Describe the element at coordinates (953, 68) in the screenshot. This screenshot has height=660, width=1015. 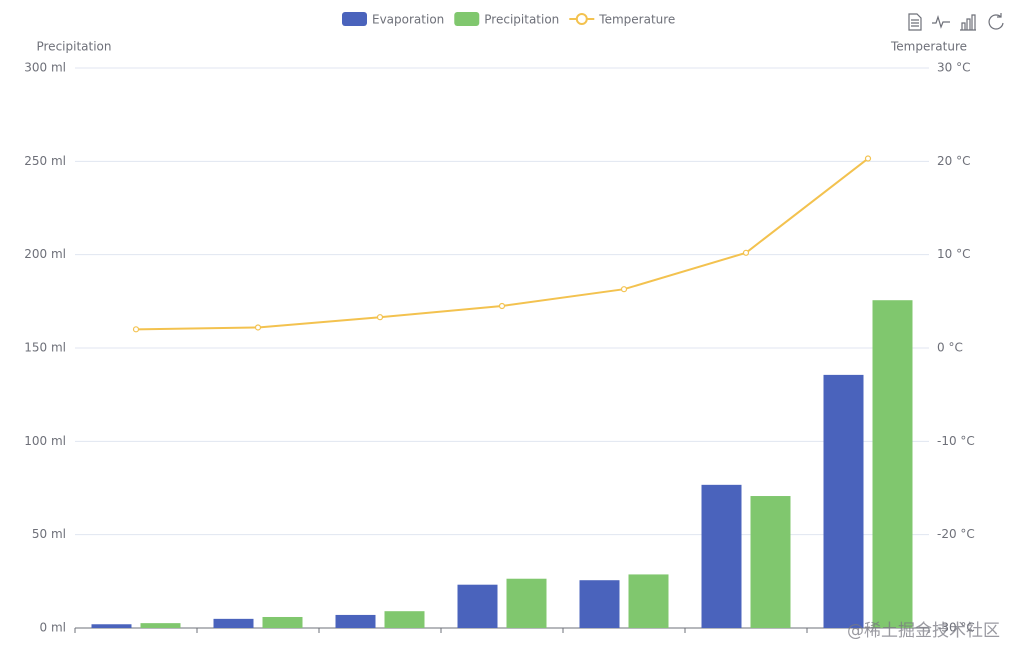
I see `y2-tick-label: 30 °C` at that location.